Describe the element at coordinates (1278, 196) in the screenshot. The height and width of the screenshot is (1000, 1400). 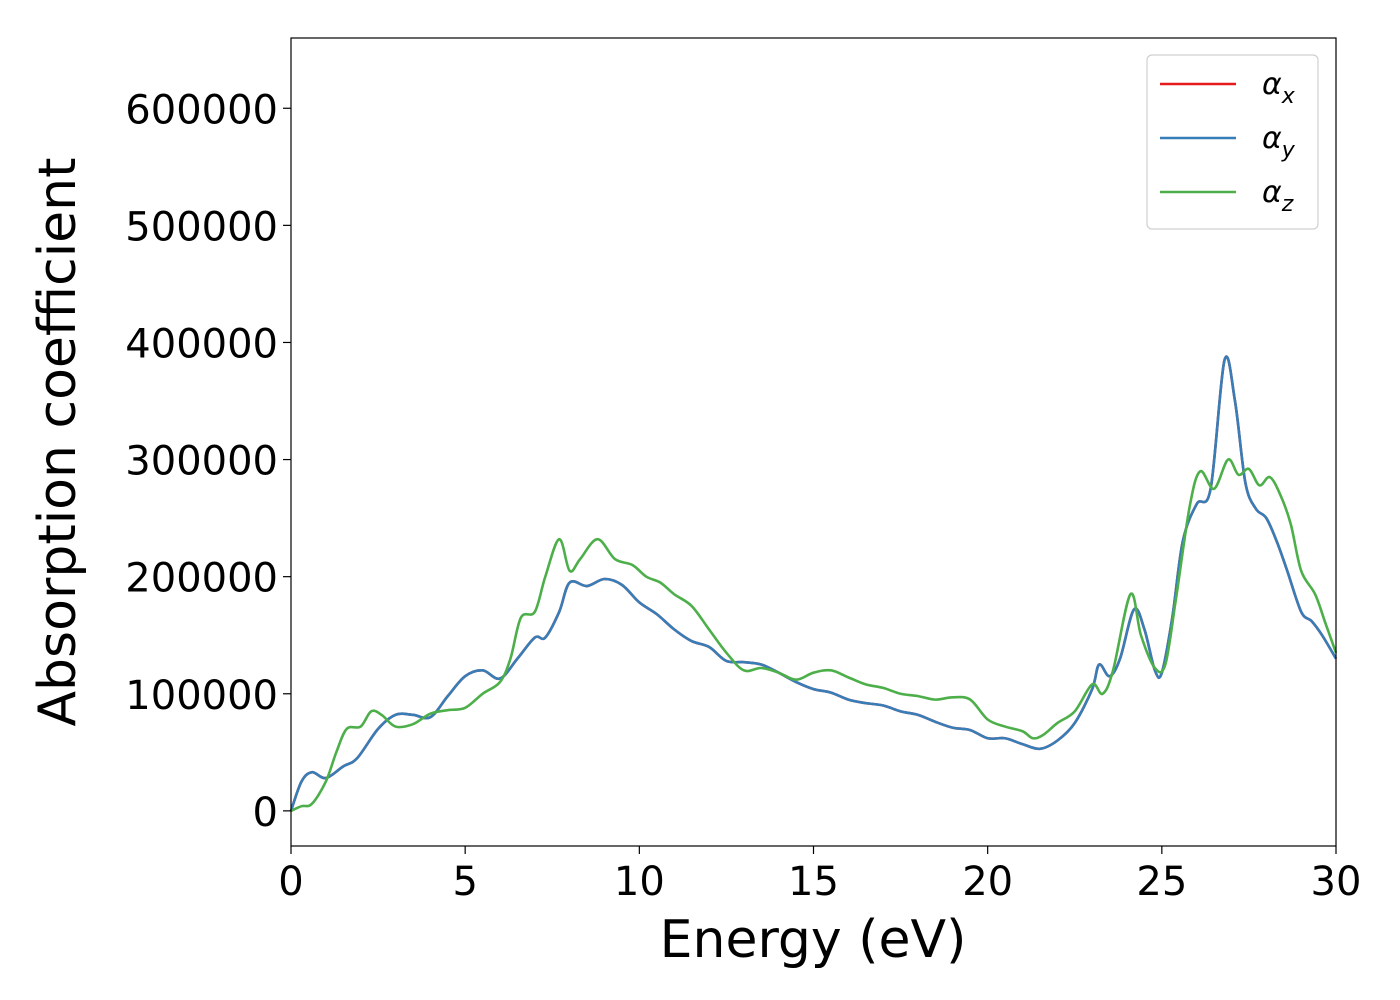
I see `legend-label-z: αz` at that location.